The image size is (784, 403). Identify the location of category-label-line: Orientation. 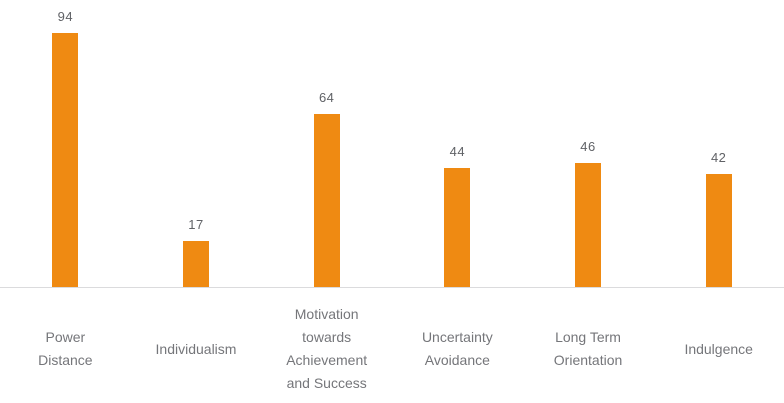
(588, 360).